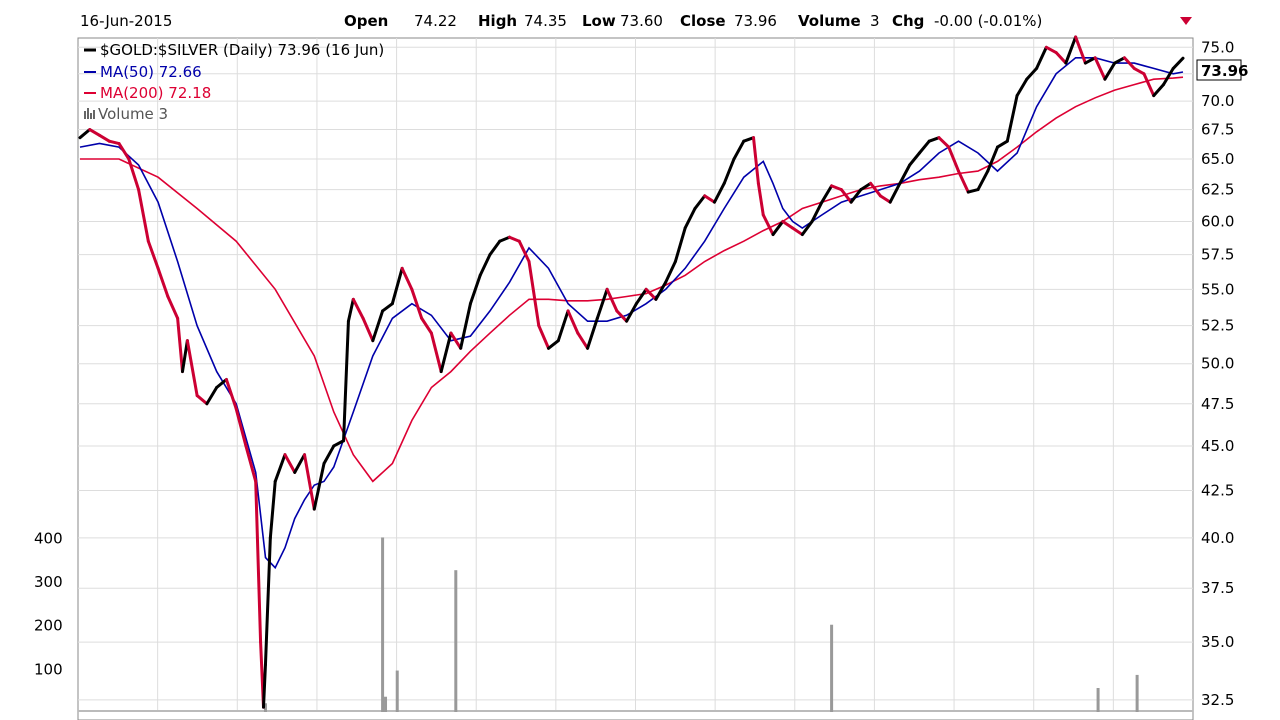  What do you see at coordinates (988, 21) in the screenshot?
I see `header-chg-value: -0.00 (-0.01%)` at bounding box center [988, 21].